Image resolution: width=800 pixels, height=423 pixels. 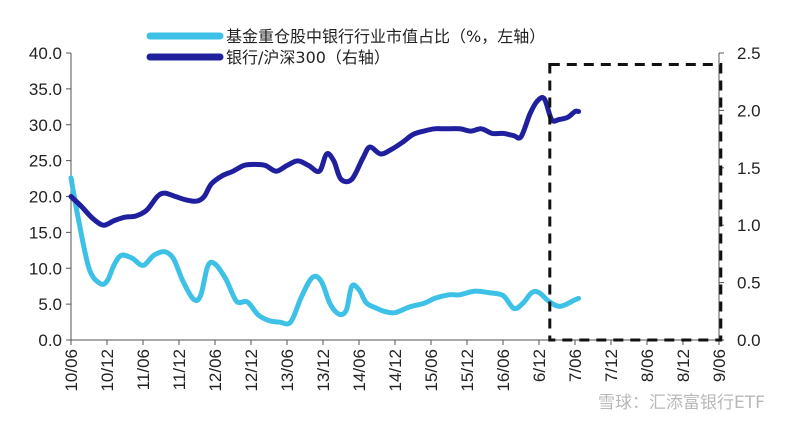 What do you see at coordinates (575, 365) in the screenshot?
I see `x-tick-label: 7/06` at bounding box center [575, 365].